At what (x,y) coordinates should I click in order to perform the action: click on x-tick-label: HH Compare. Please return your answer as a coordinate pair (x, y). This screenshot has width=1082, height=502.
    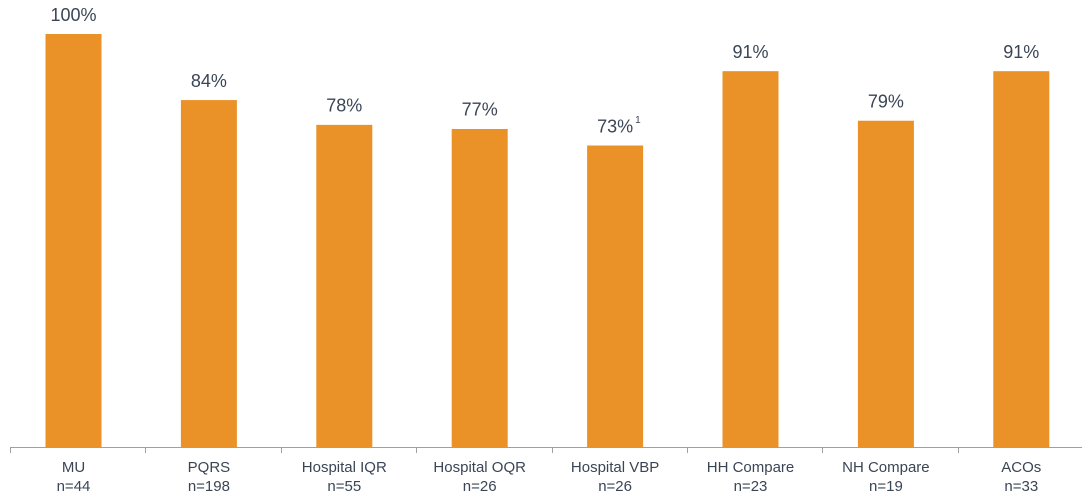
    Looking at the image, I should click on (751, 467).